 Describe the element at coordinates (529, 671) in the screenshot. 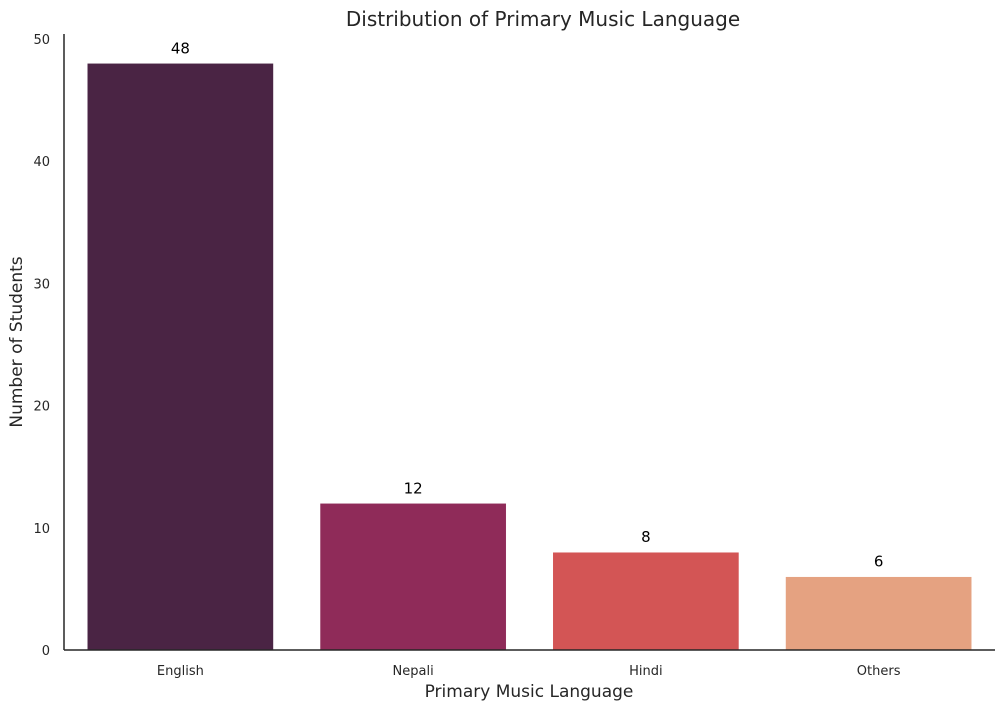

I see `x-ticks-group: English Nepali Hindi Others` at that location.